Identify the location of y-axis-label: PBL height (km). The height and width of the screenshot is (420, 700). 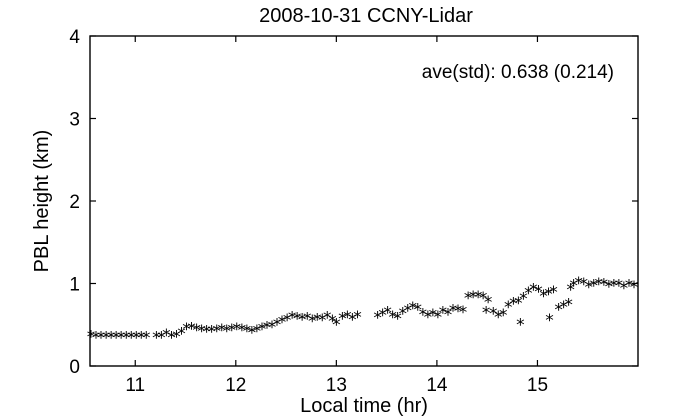
(42, 201).